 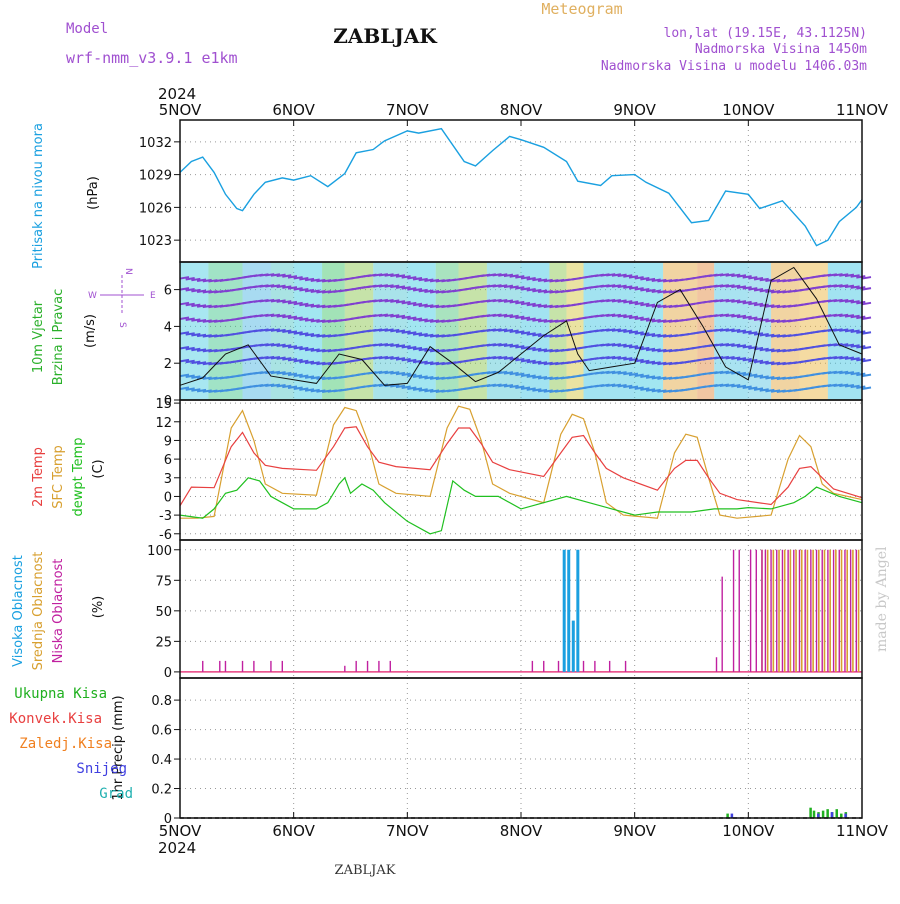 I want to click on x-tick-label-bottom: 10NOV, so click(x=748, y=831).